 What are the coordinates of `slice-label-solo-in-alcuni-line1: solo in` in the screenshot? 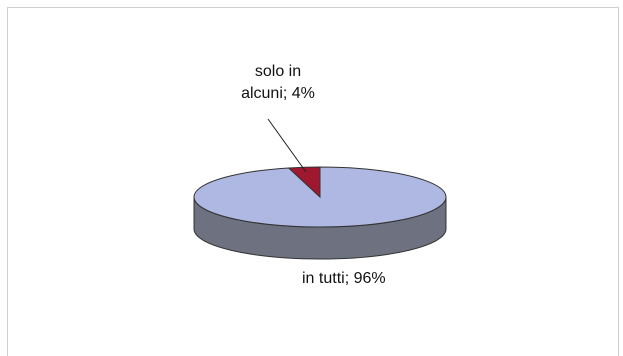 It's located at (278, 71).